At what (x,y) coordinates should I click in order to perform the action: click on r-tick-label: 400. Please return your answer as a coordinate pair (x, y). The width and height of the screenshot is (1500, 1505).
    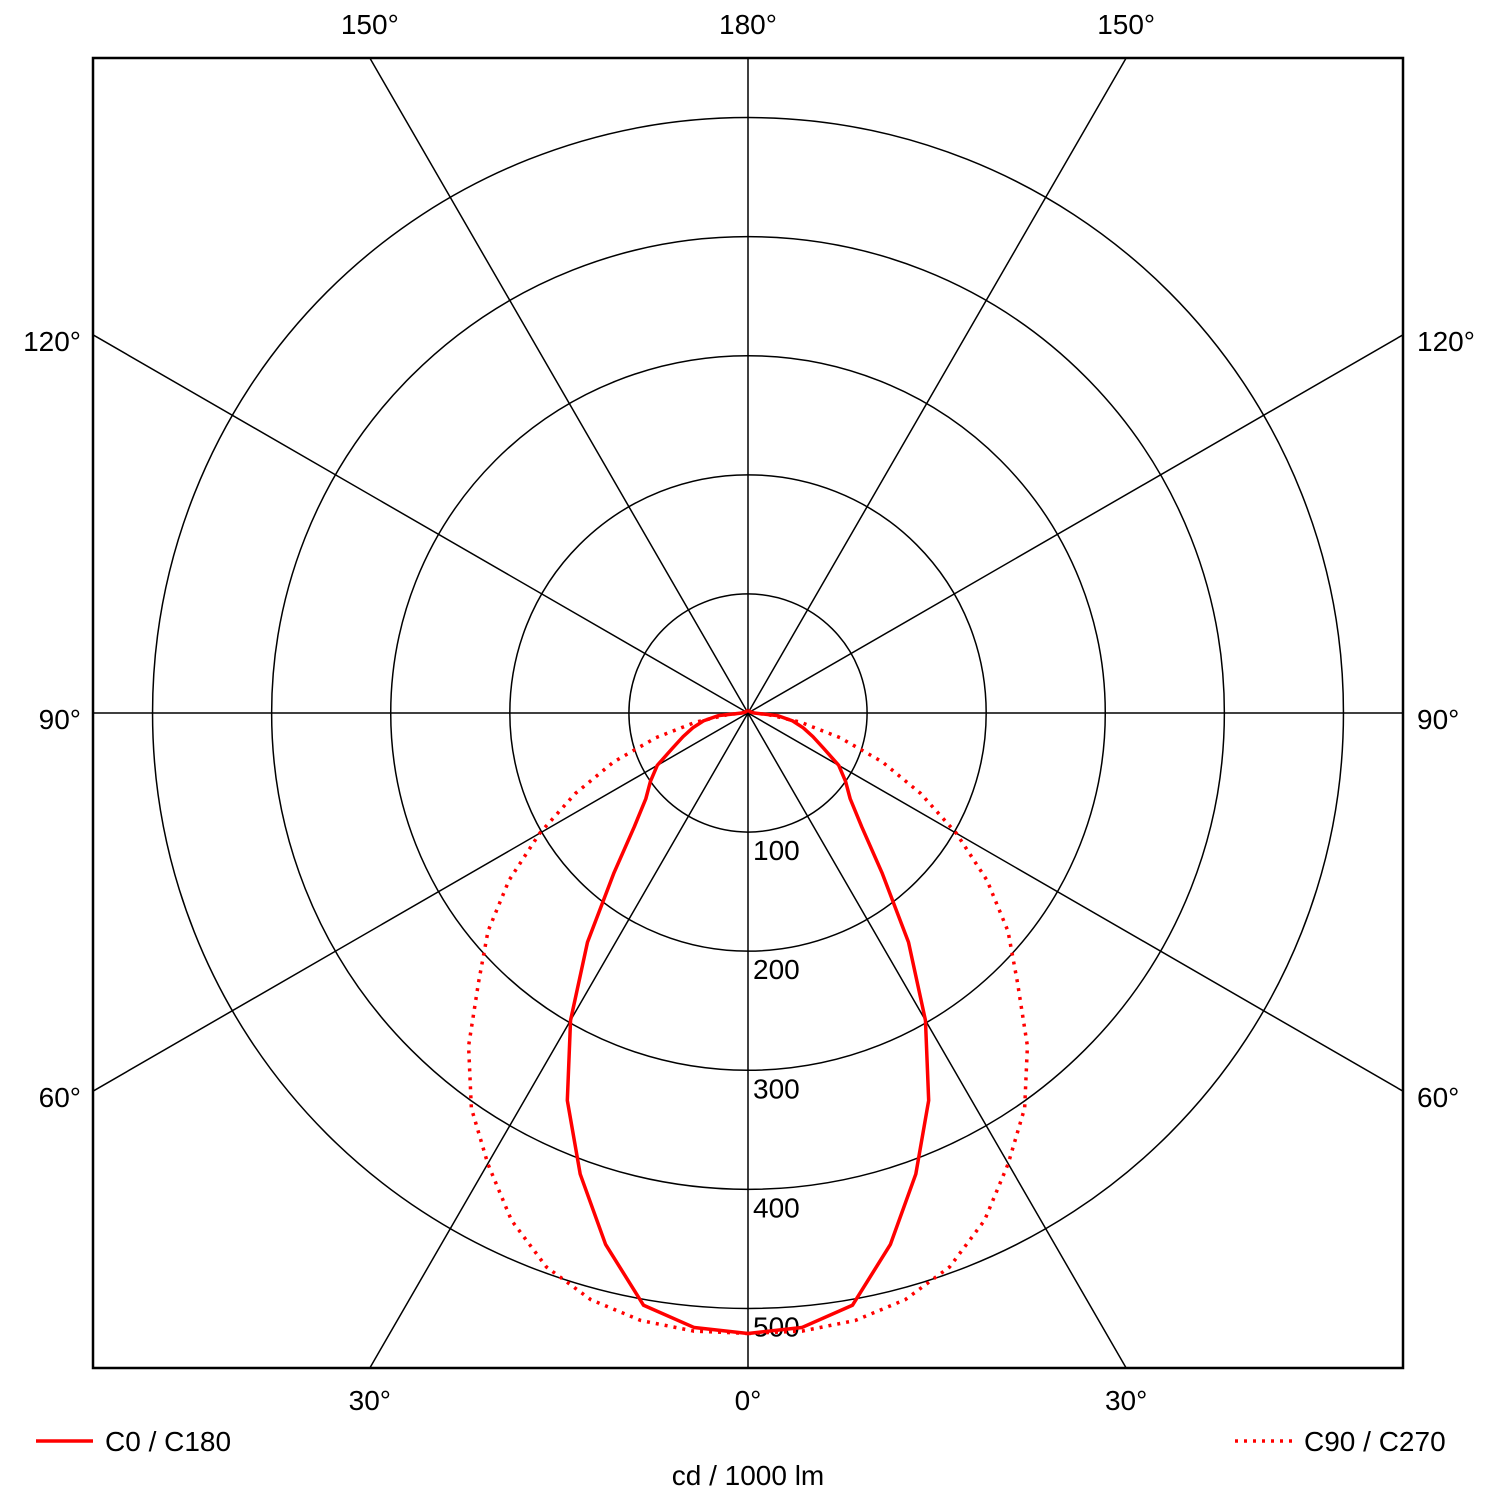
    Looking at the image, I should click on (776, 1207).